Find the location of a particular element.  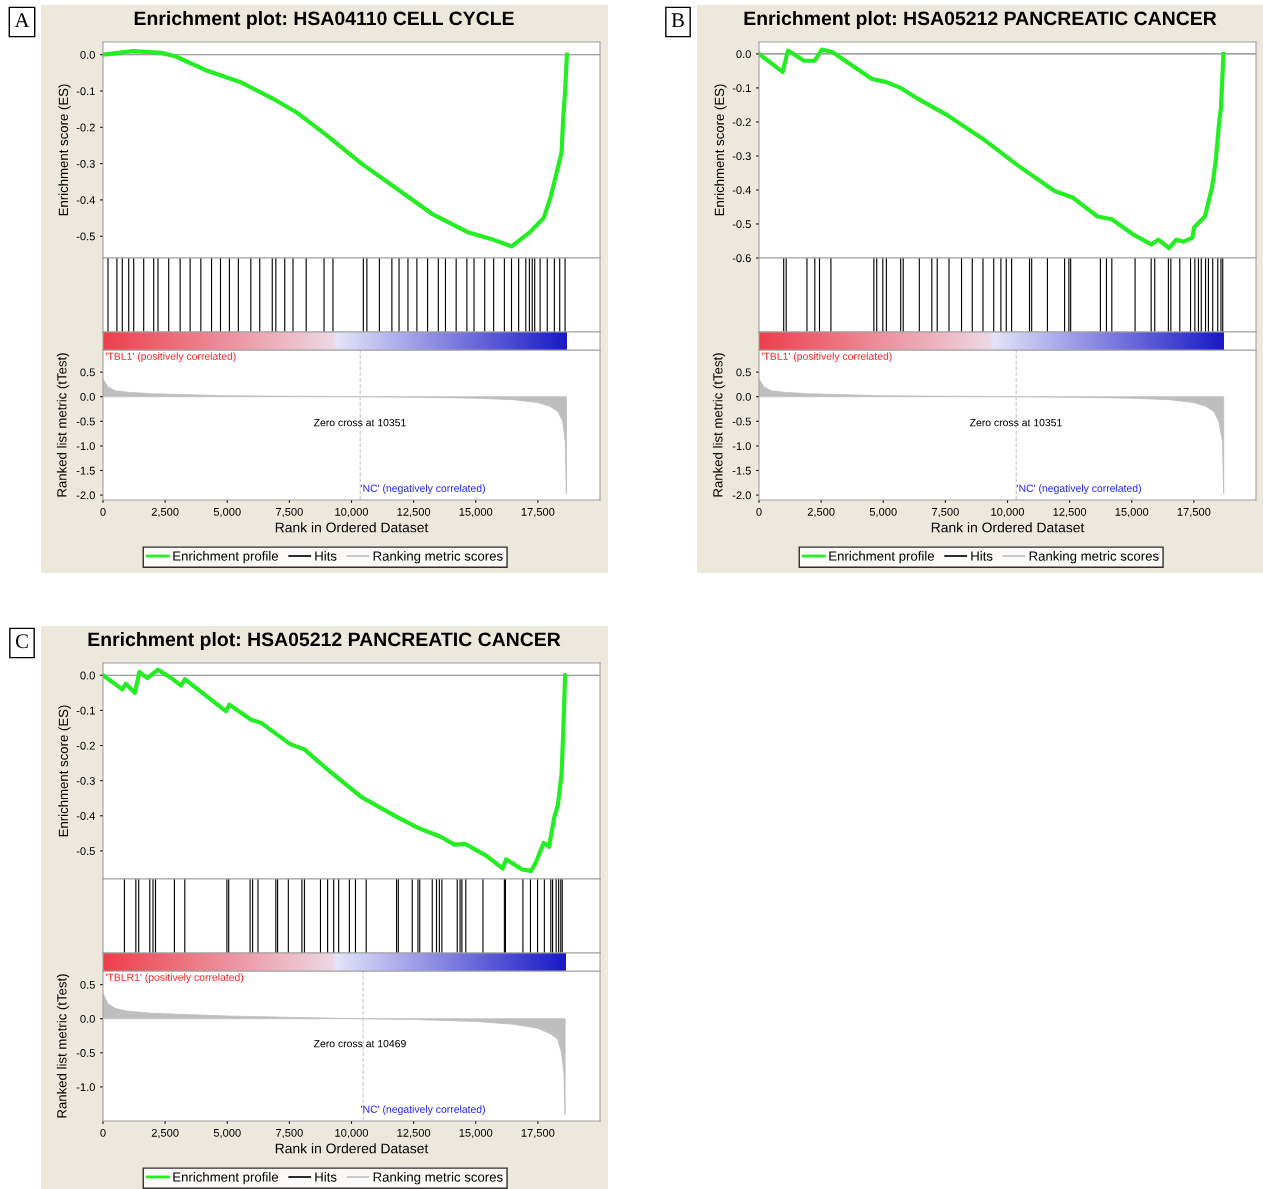

annotation: 'TBLR1' (positively correlated) is located at coordinates (175, 978).